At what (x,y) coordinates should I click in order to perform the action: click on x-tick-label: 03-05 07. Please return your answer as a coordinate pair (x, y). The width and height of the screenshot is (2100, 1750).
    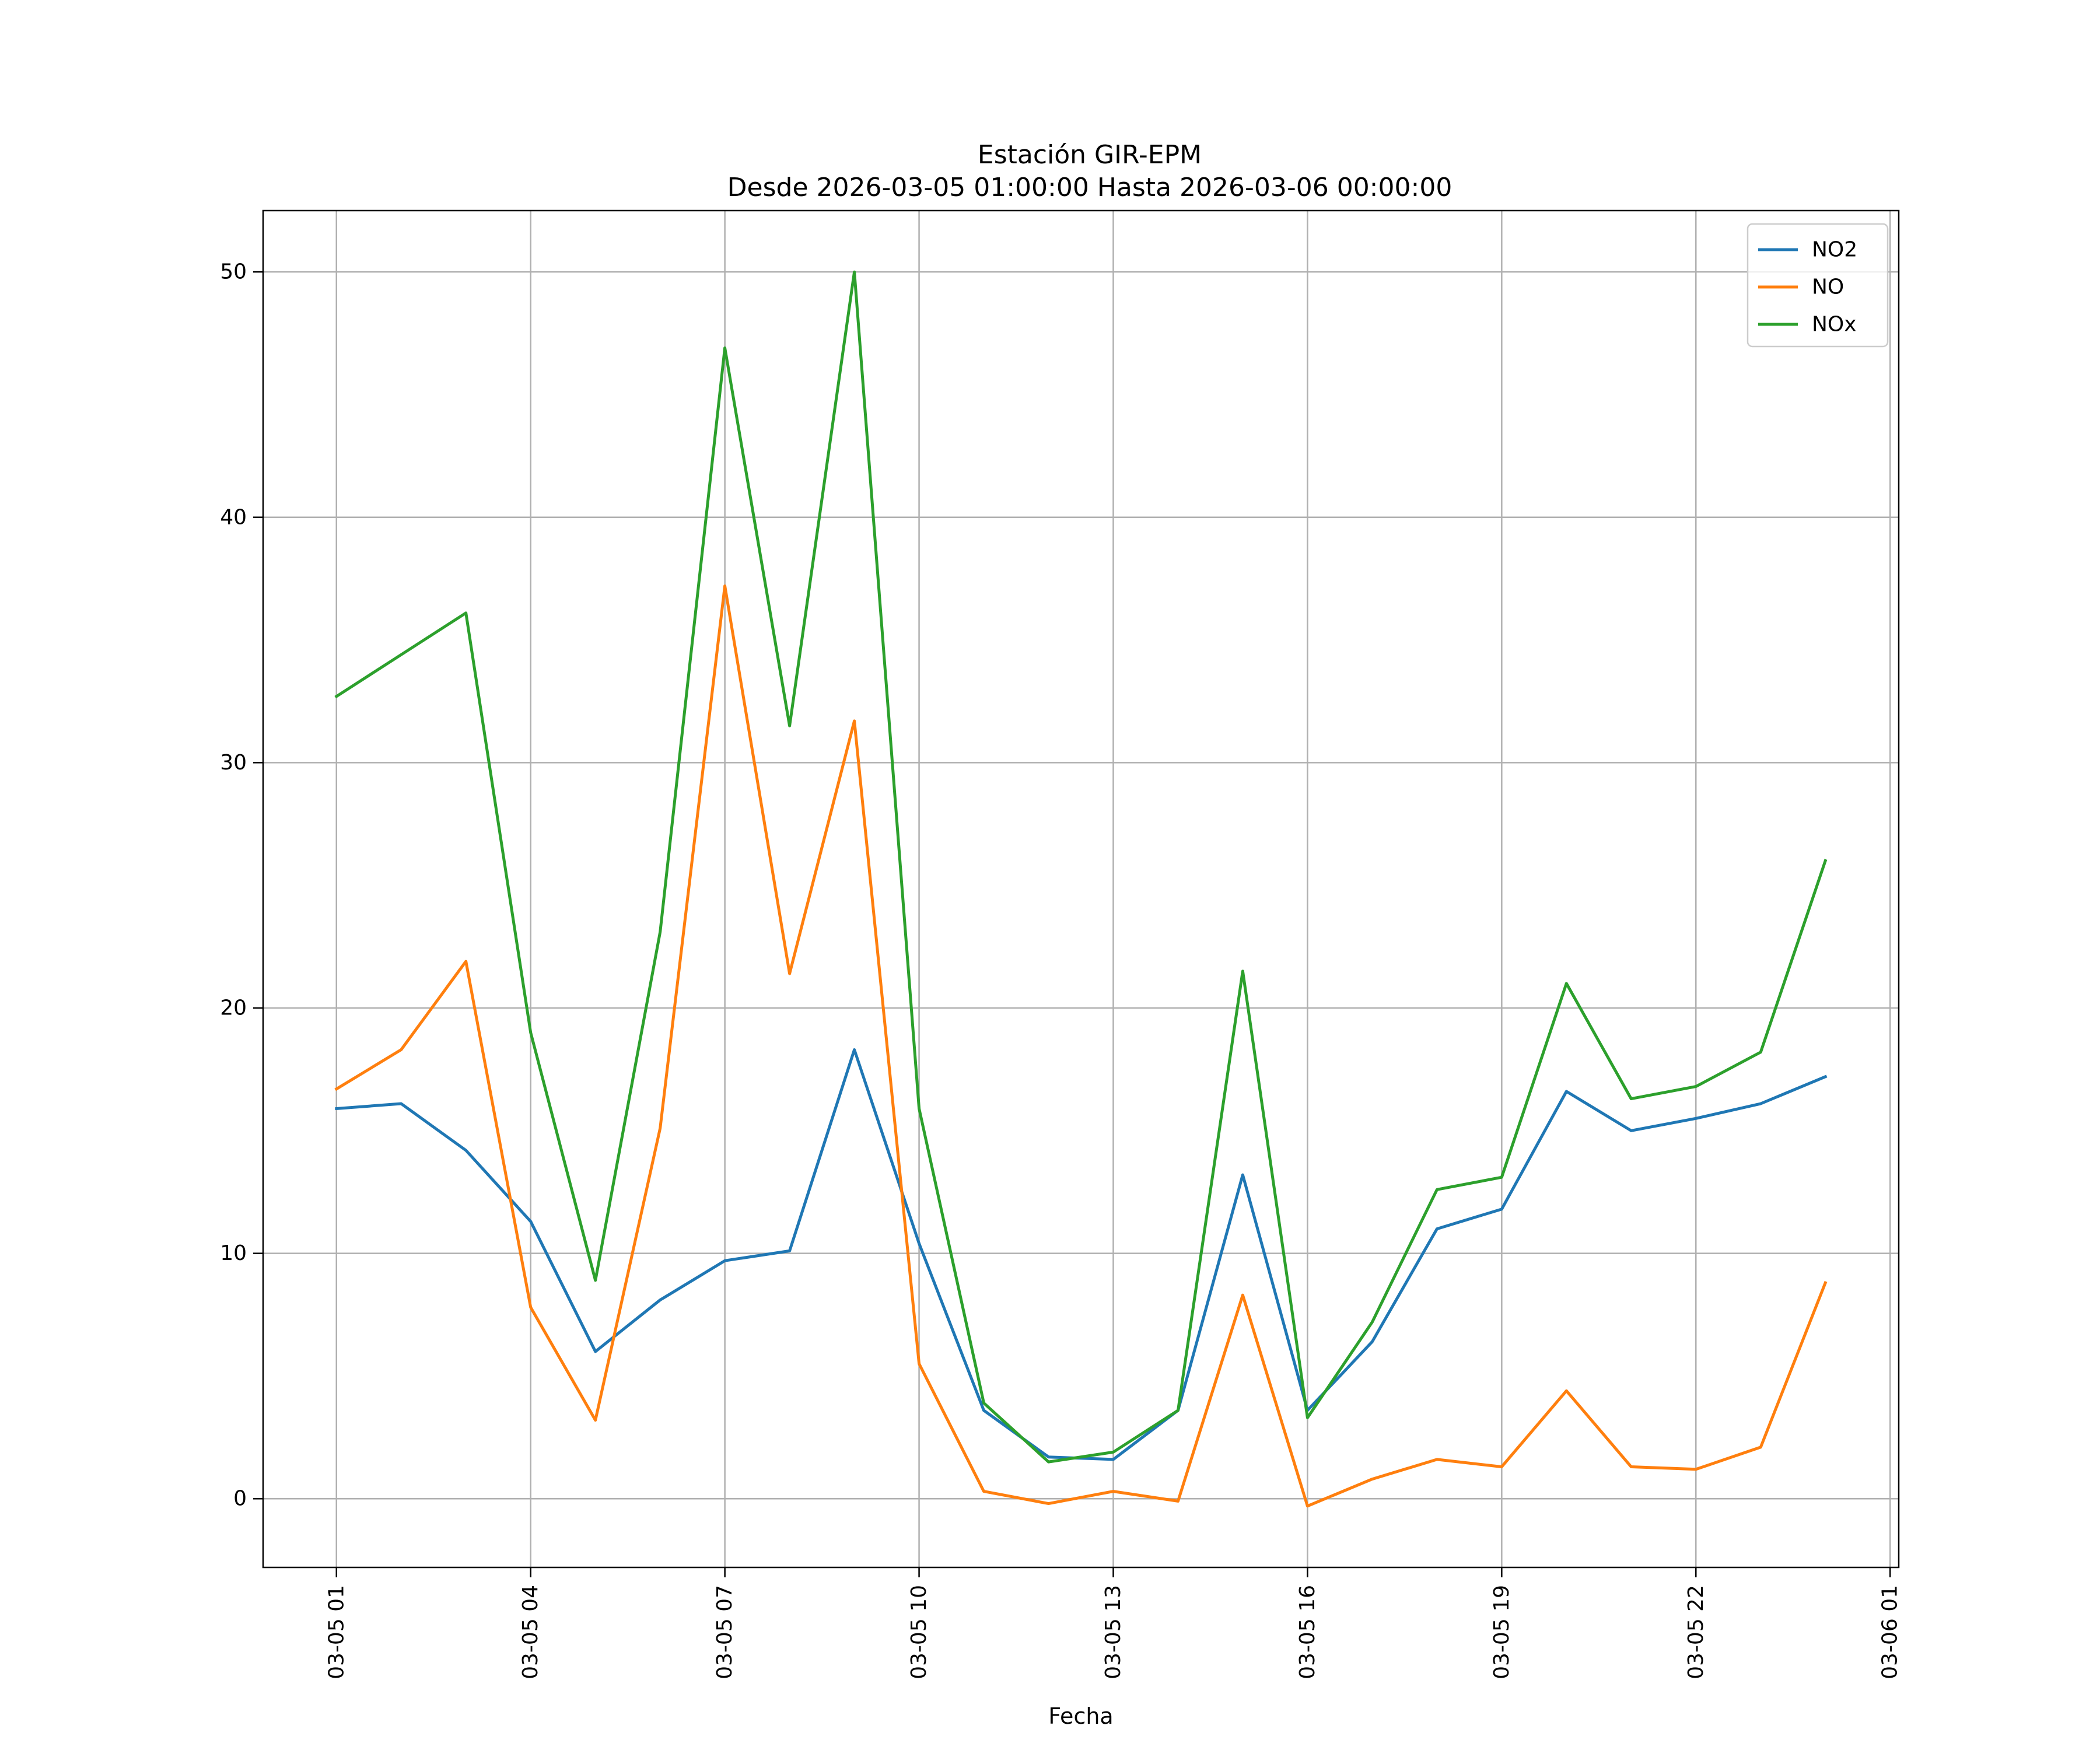
    Looking at the image, I should click on (725, 1632).